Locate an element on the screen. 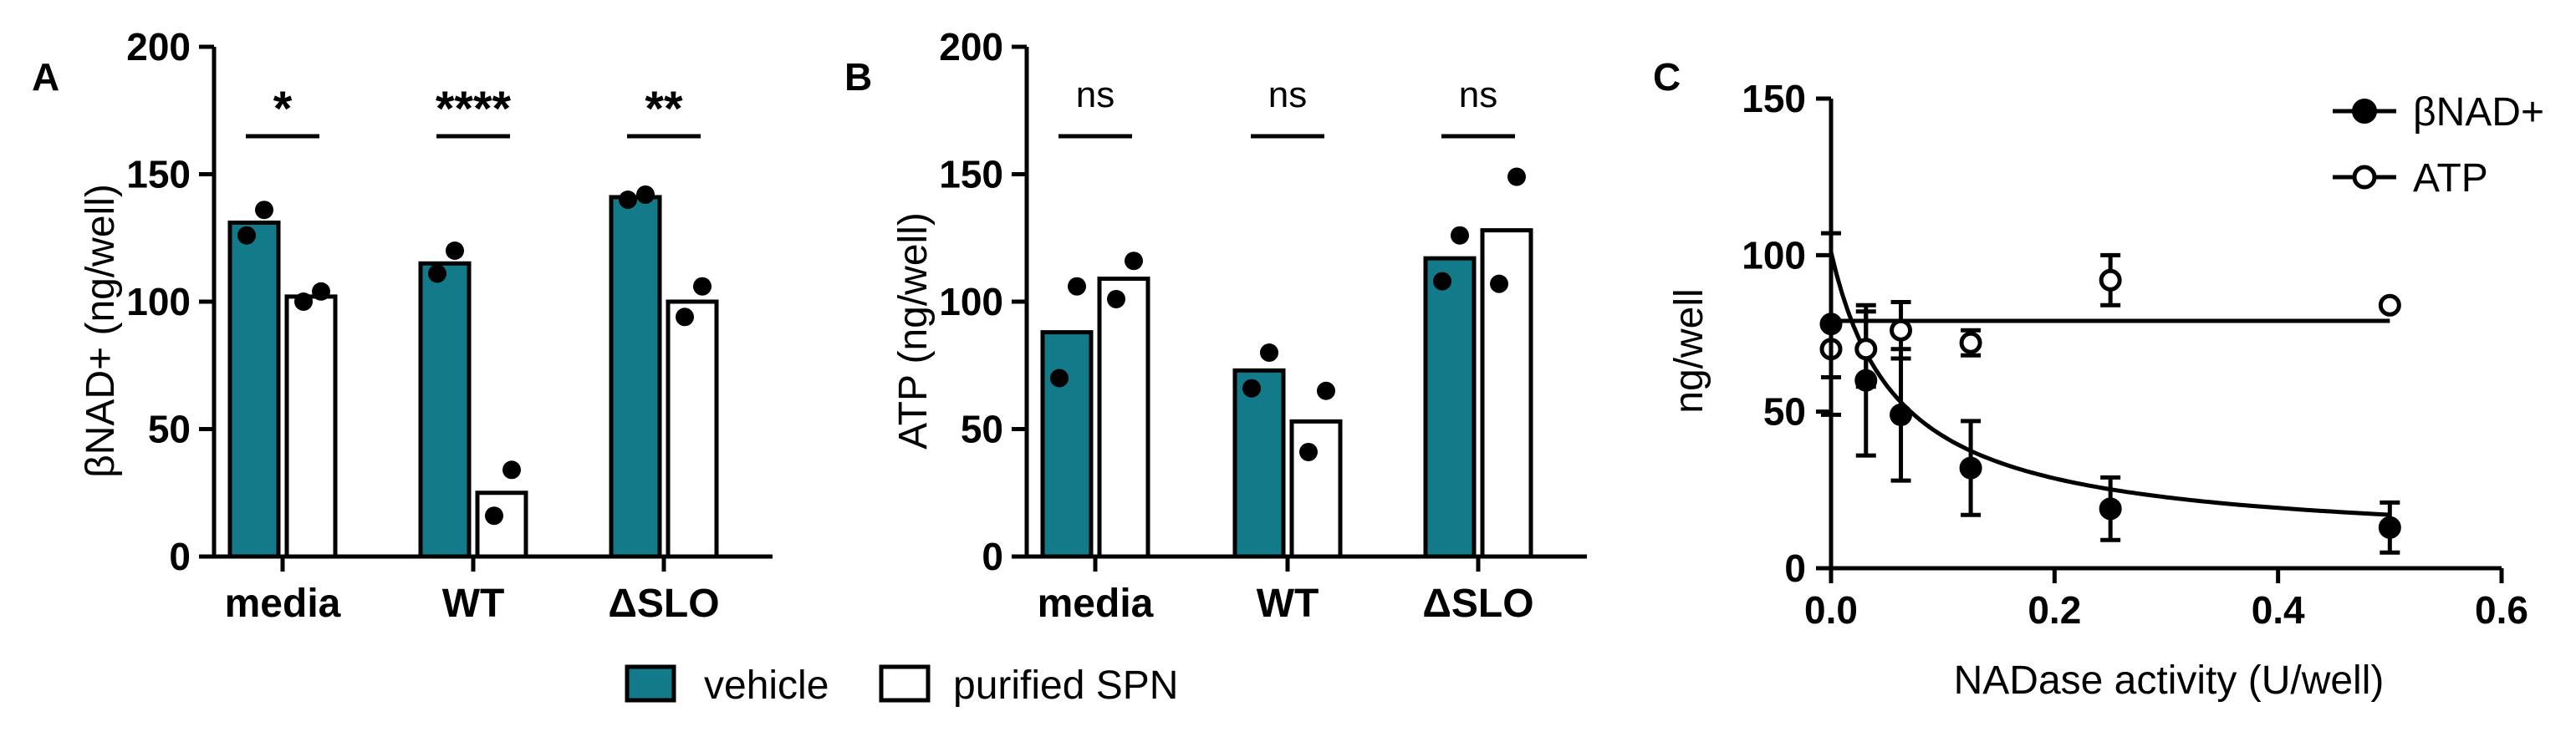 Image resolution: width=2576 pixels, height=732 pixels. panel-c-y-tick-label: 50 is located at coordinates (1785, 412).